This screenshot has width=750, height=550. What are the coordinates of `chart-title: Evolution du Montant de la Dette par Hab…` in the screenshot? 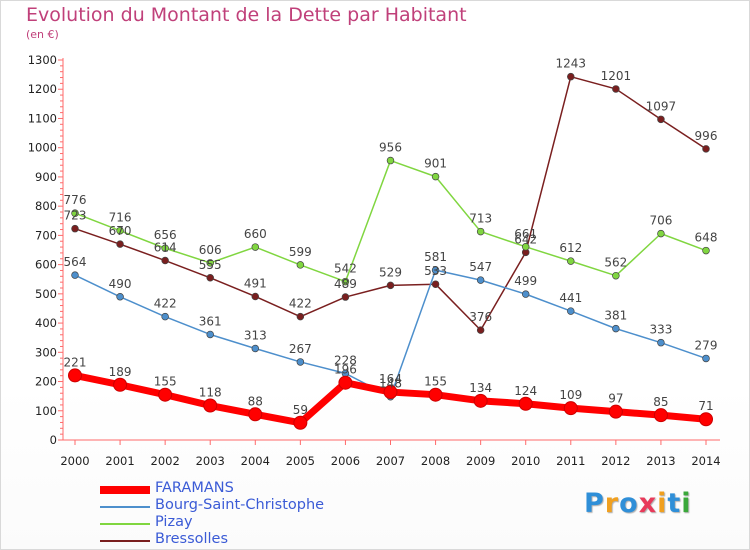 It's located at (246, 15).